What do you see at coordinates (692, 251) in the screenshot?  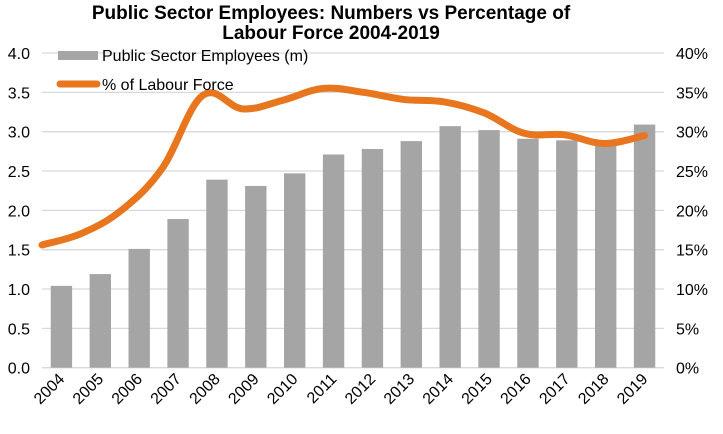 I see `right-tick-label: 15%` at bounding box center [692, 251].